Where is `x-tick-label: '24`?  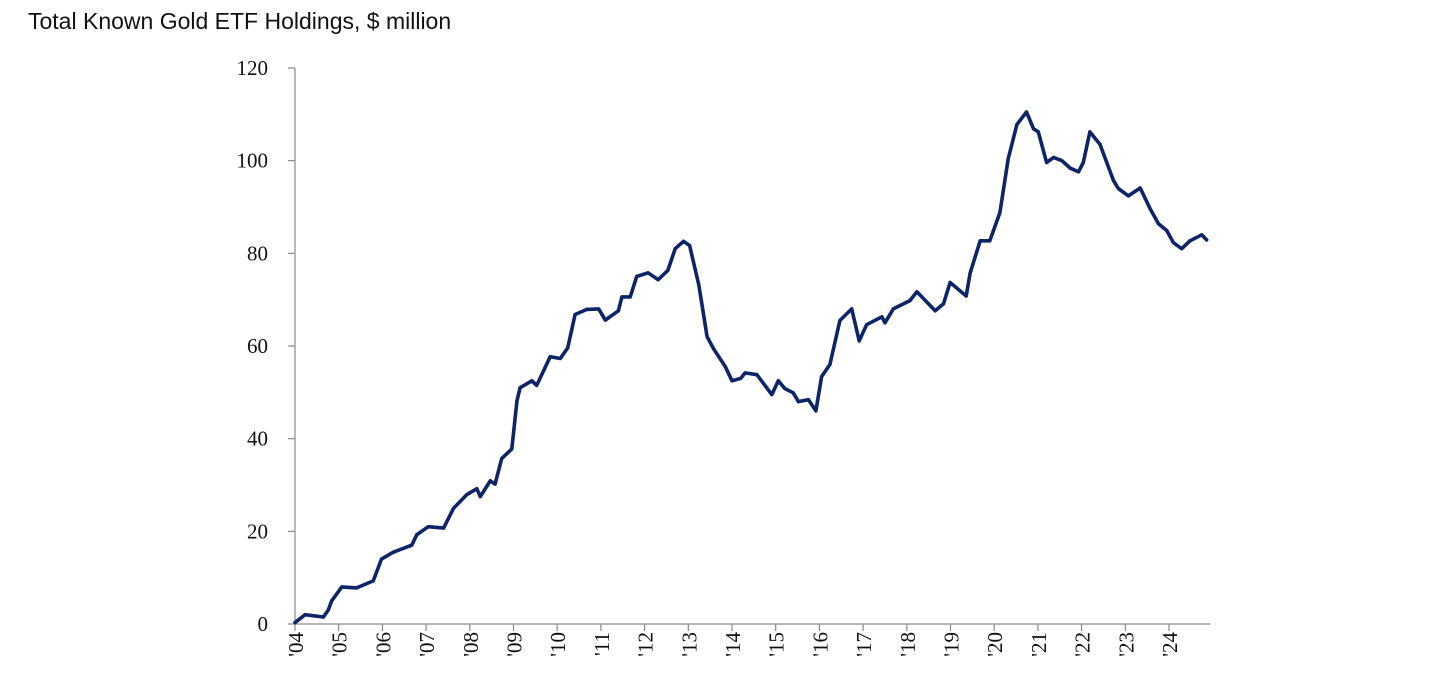 x-tick-label: '24 is located at coordinates (1170, 644).